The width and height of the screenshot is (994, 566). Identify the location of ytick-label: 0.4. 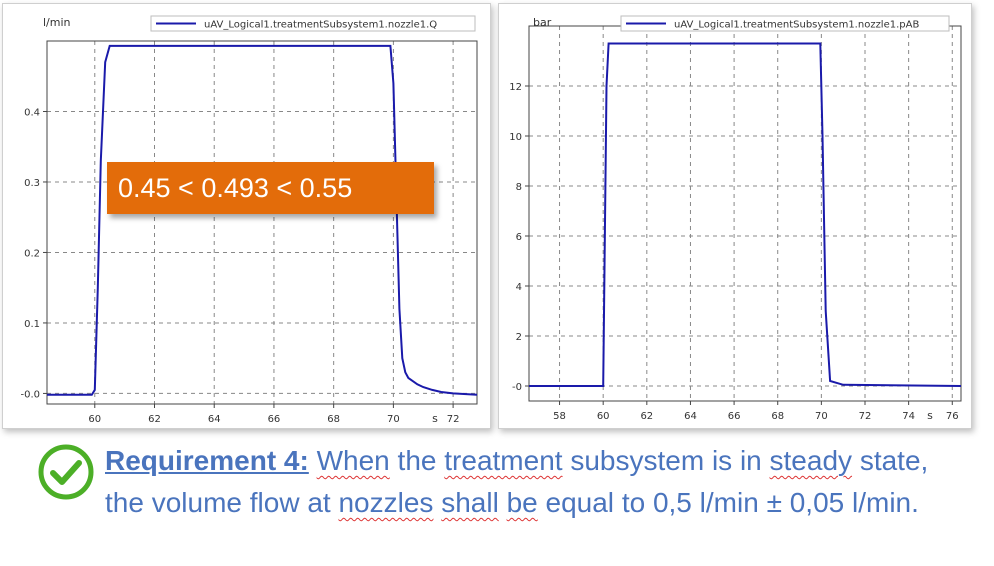
(32, 112).